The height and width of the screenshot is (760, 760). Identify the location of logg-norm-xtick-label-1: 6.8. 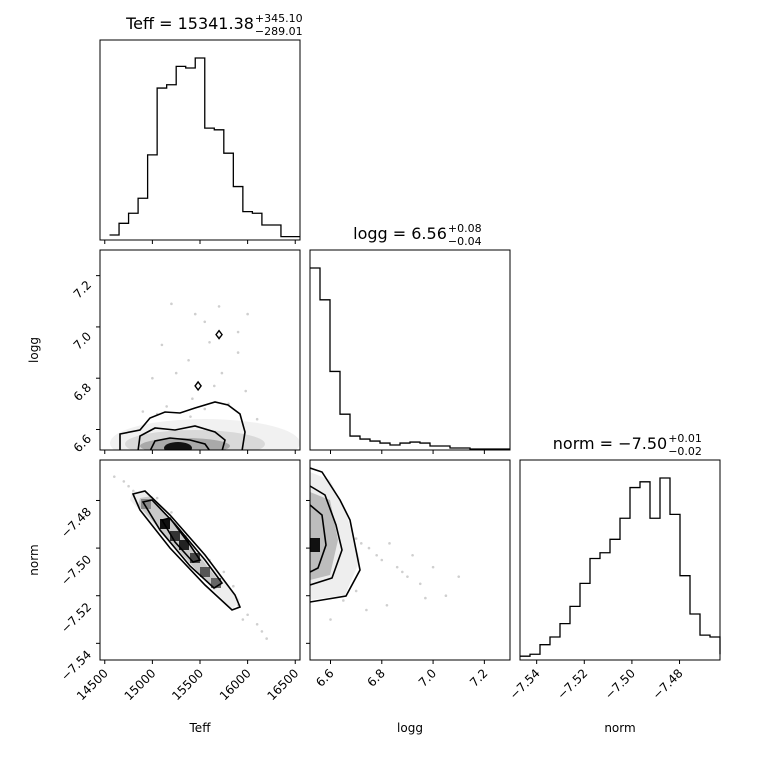
(376, 677).